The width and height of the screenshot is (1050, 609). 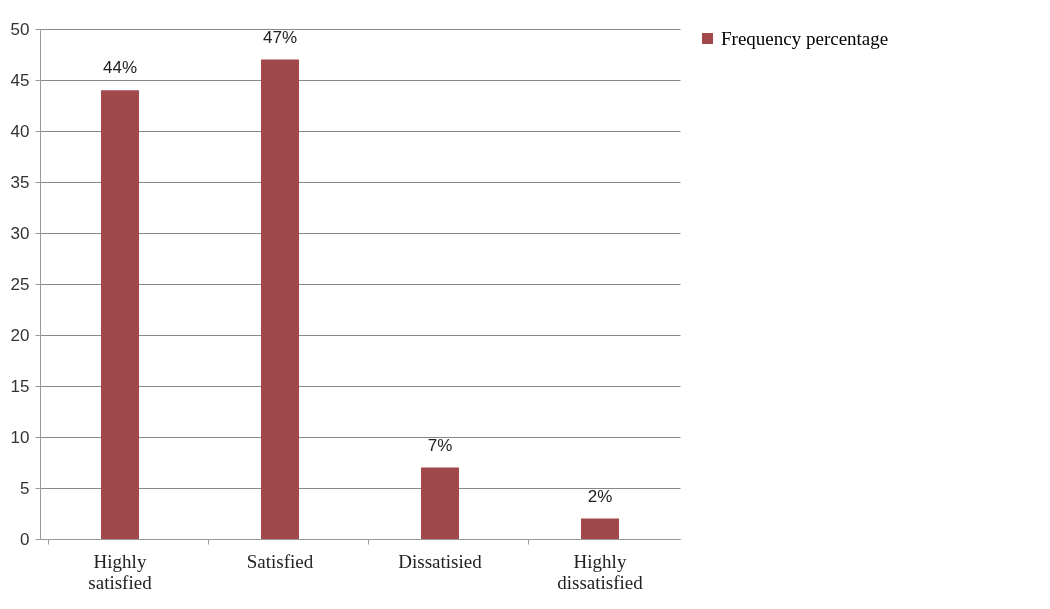 I want to click on data-label: 7%, so click(x=440, y=445).